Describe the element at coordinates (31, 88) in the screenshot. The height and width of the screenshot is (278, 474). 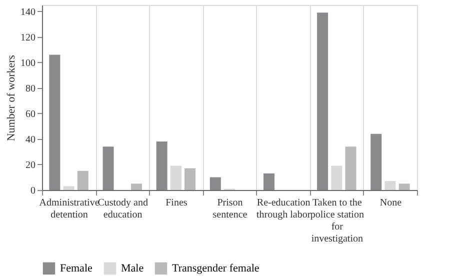
I see `y-tick-label: 80` at that location.